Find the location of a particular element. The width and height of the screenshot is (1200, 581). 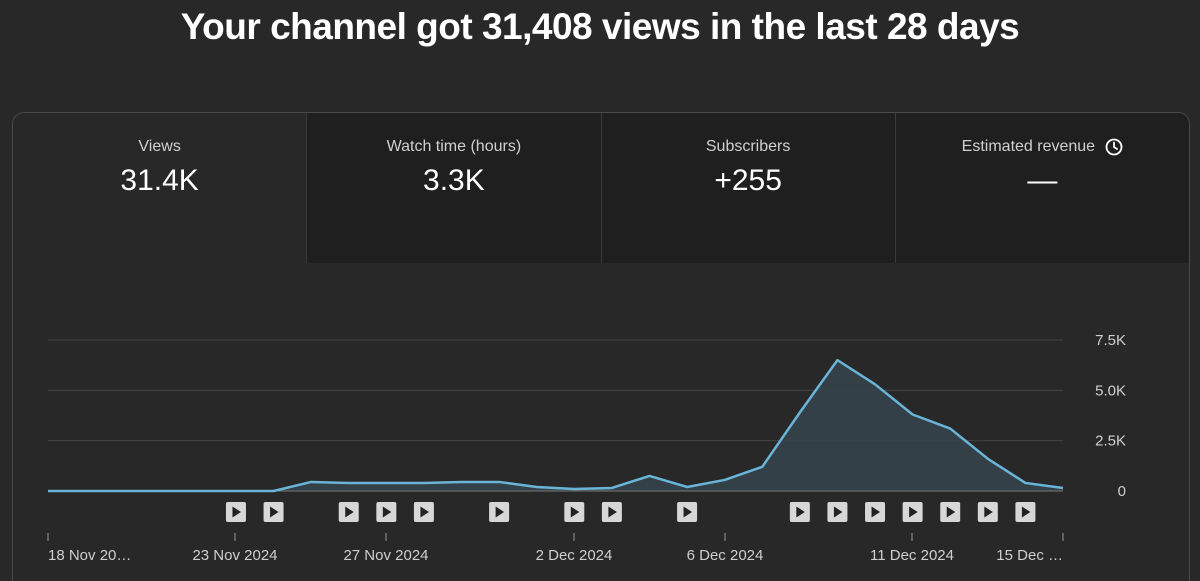

metric-value: 31.4K is located at coordinates (159, 180).